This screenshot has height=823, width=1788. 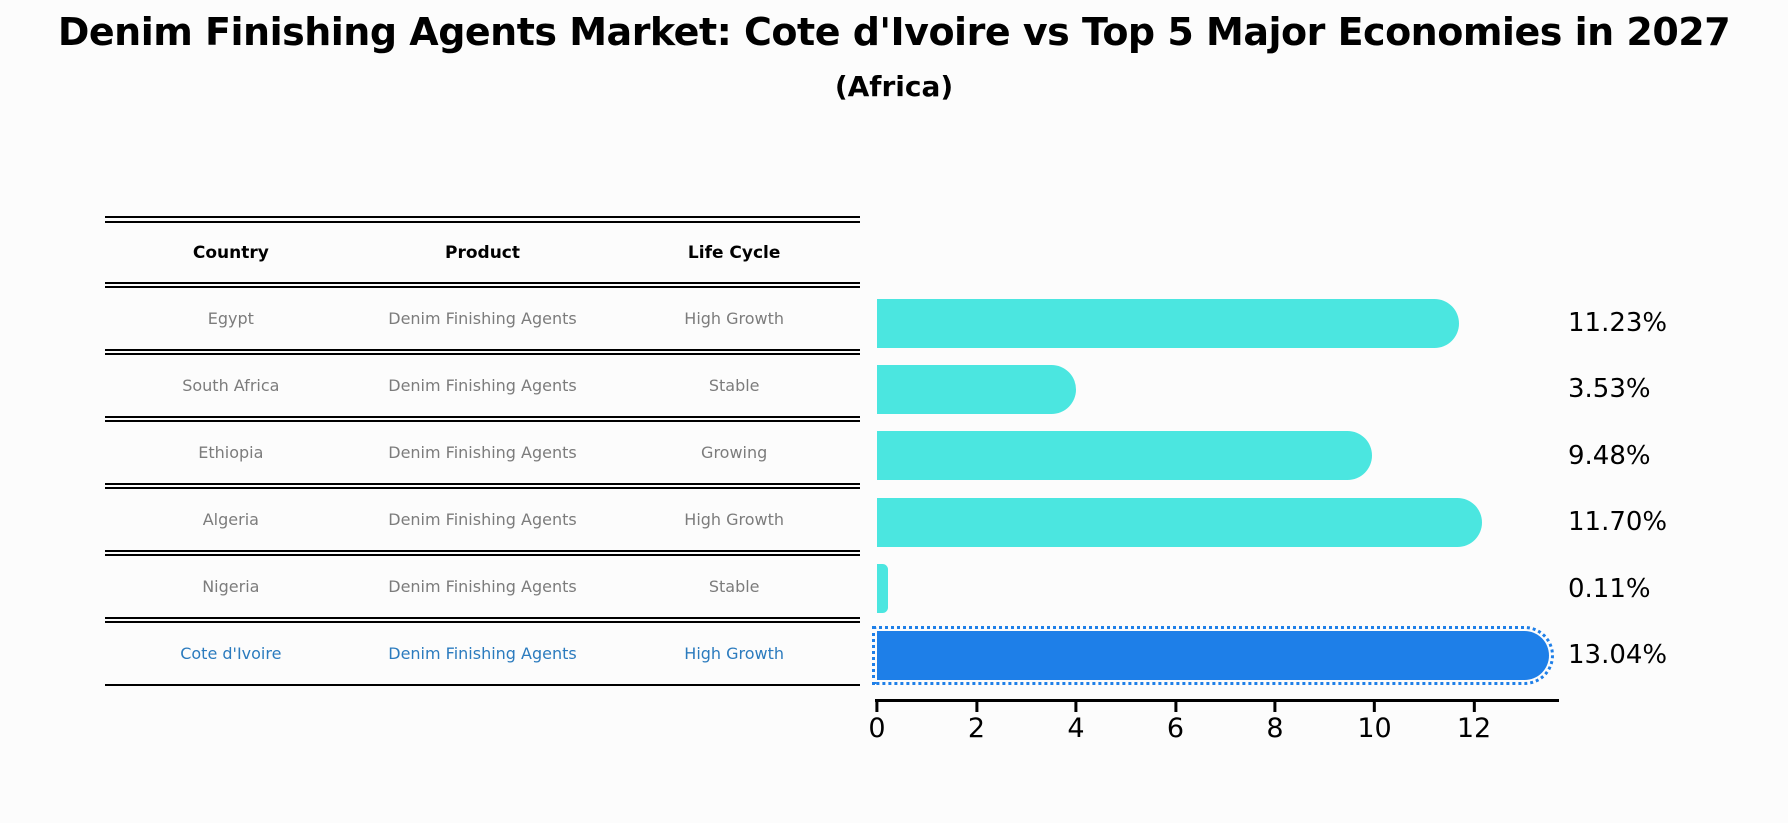 I want to click on x-tick-label: 6, so click(x=1175, y=728).